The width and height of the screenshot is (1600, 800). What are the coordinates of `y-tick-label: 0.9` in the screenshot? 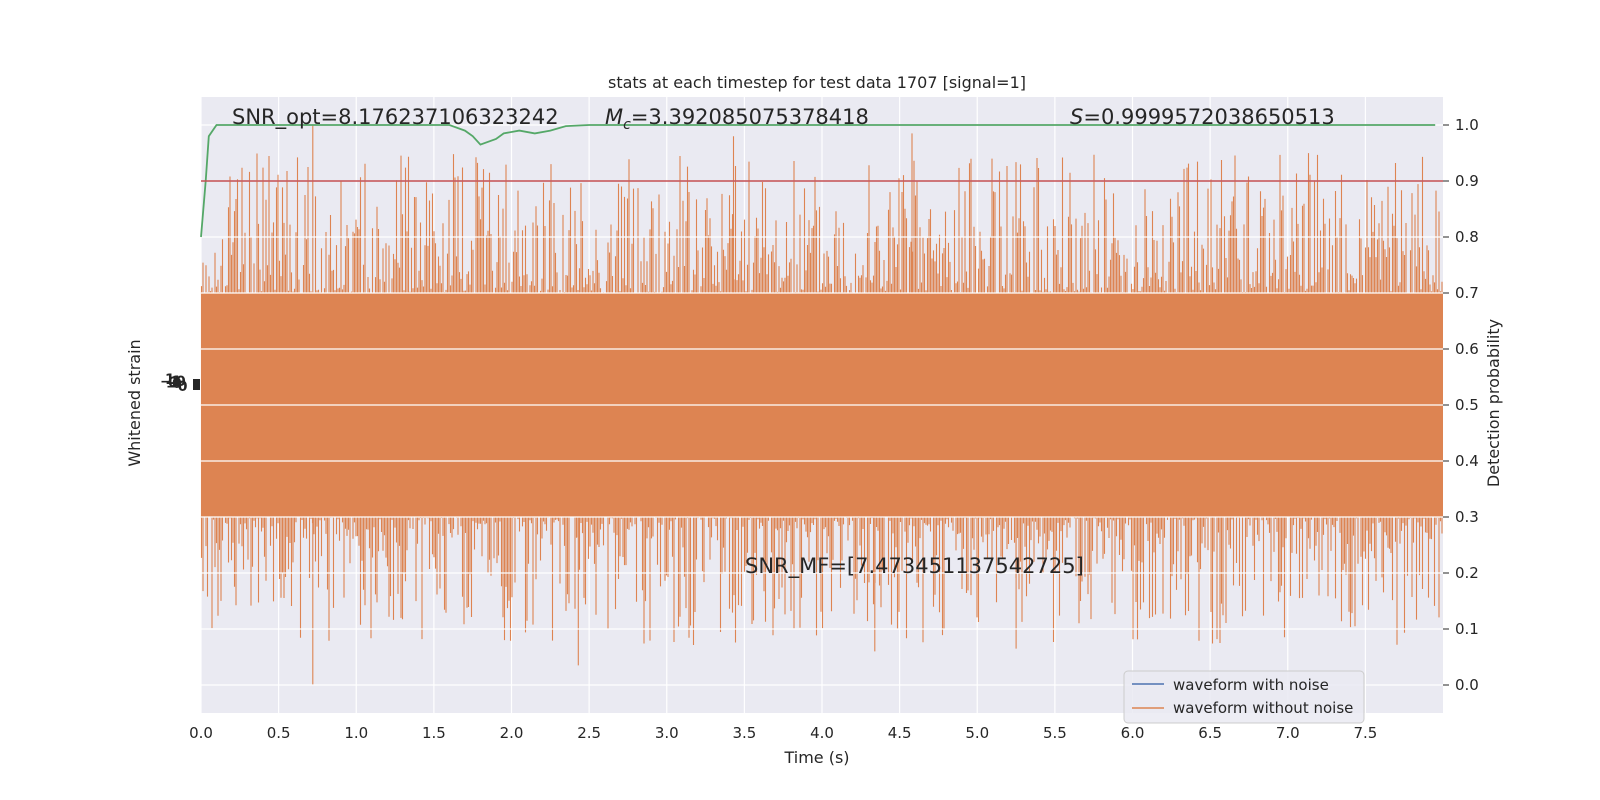 It's located at (1467, 181).